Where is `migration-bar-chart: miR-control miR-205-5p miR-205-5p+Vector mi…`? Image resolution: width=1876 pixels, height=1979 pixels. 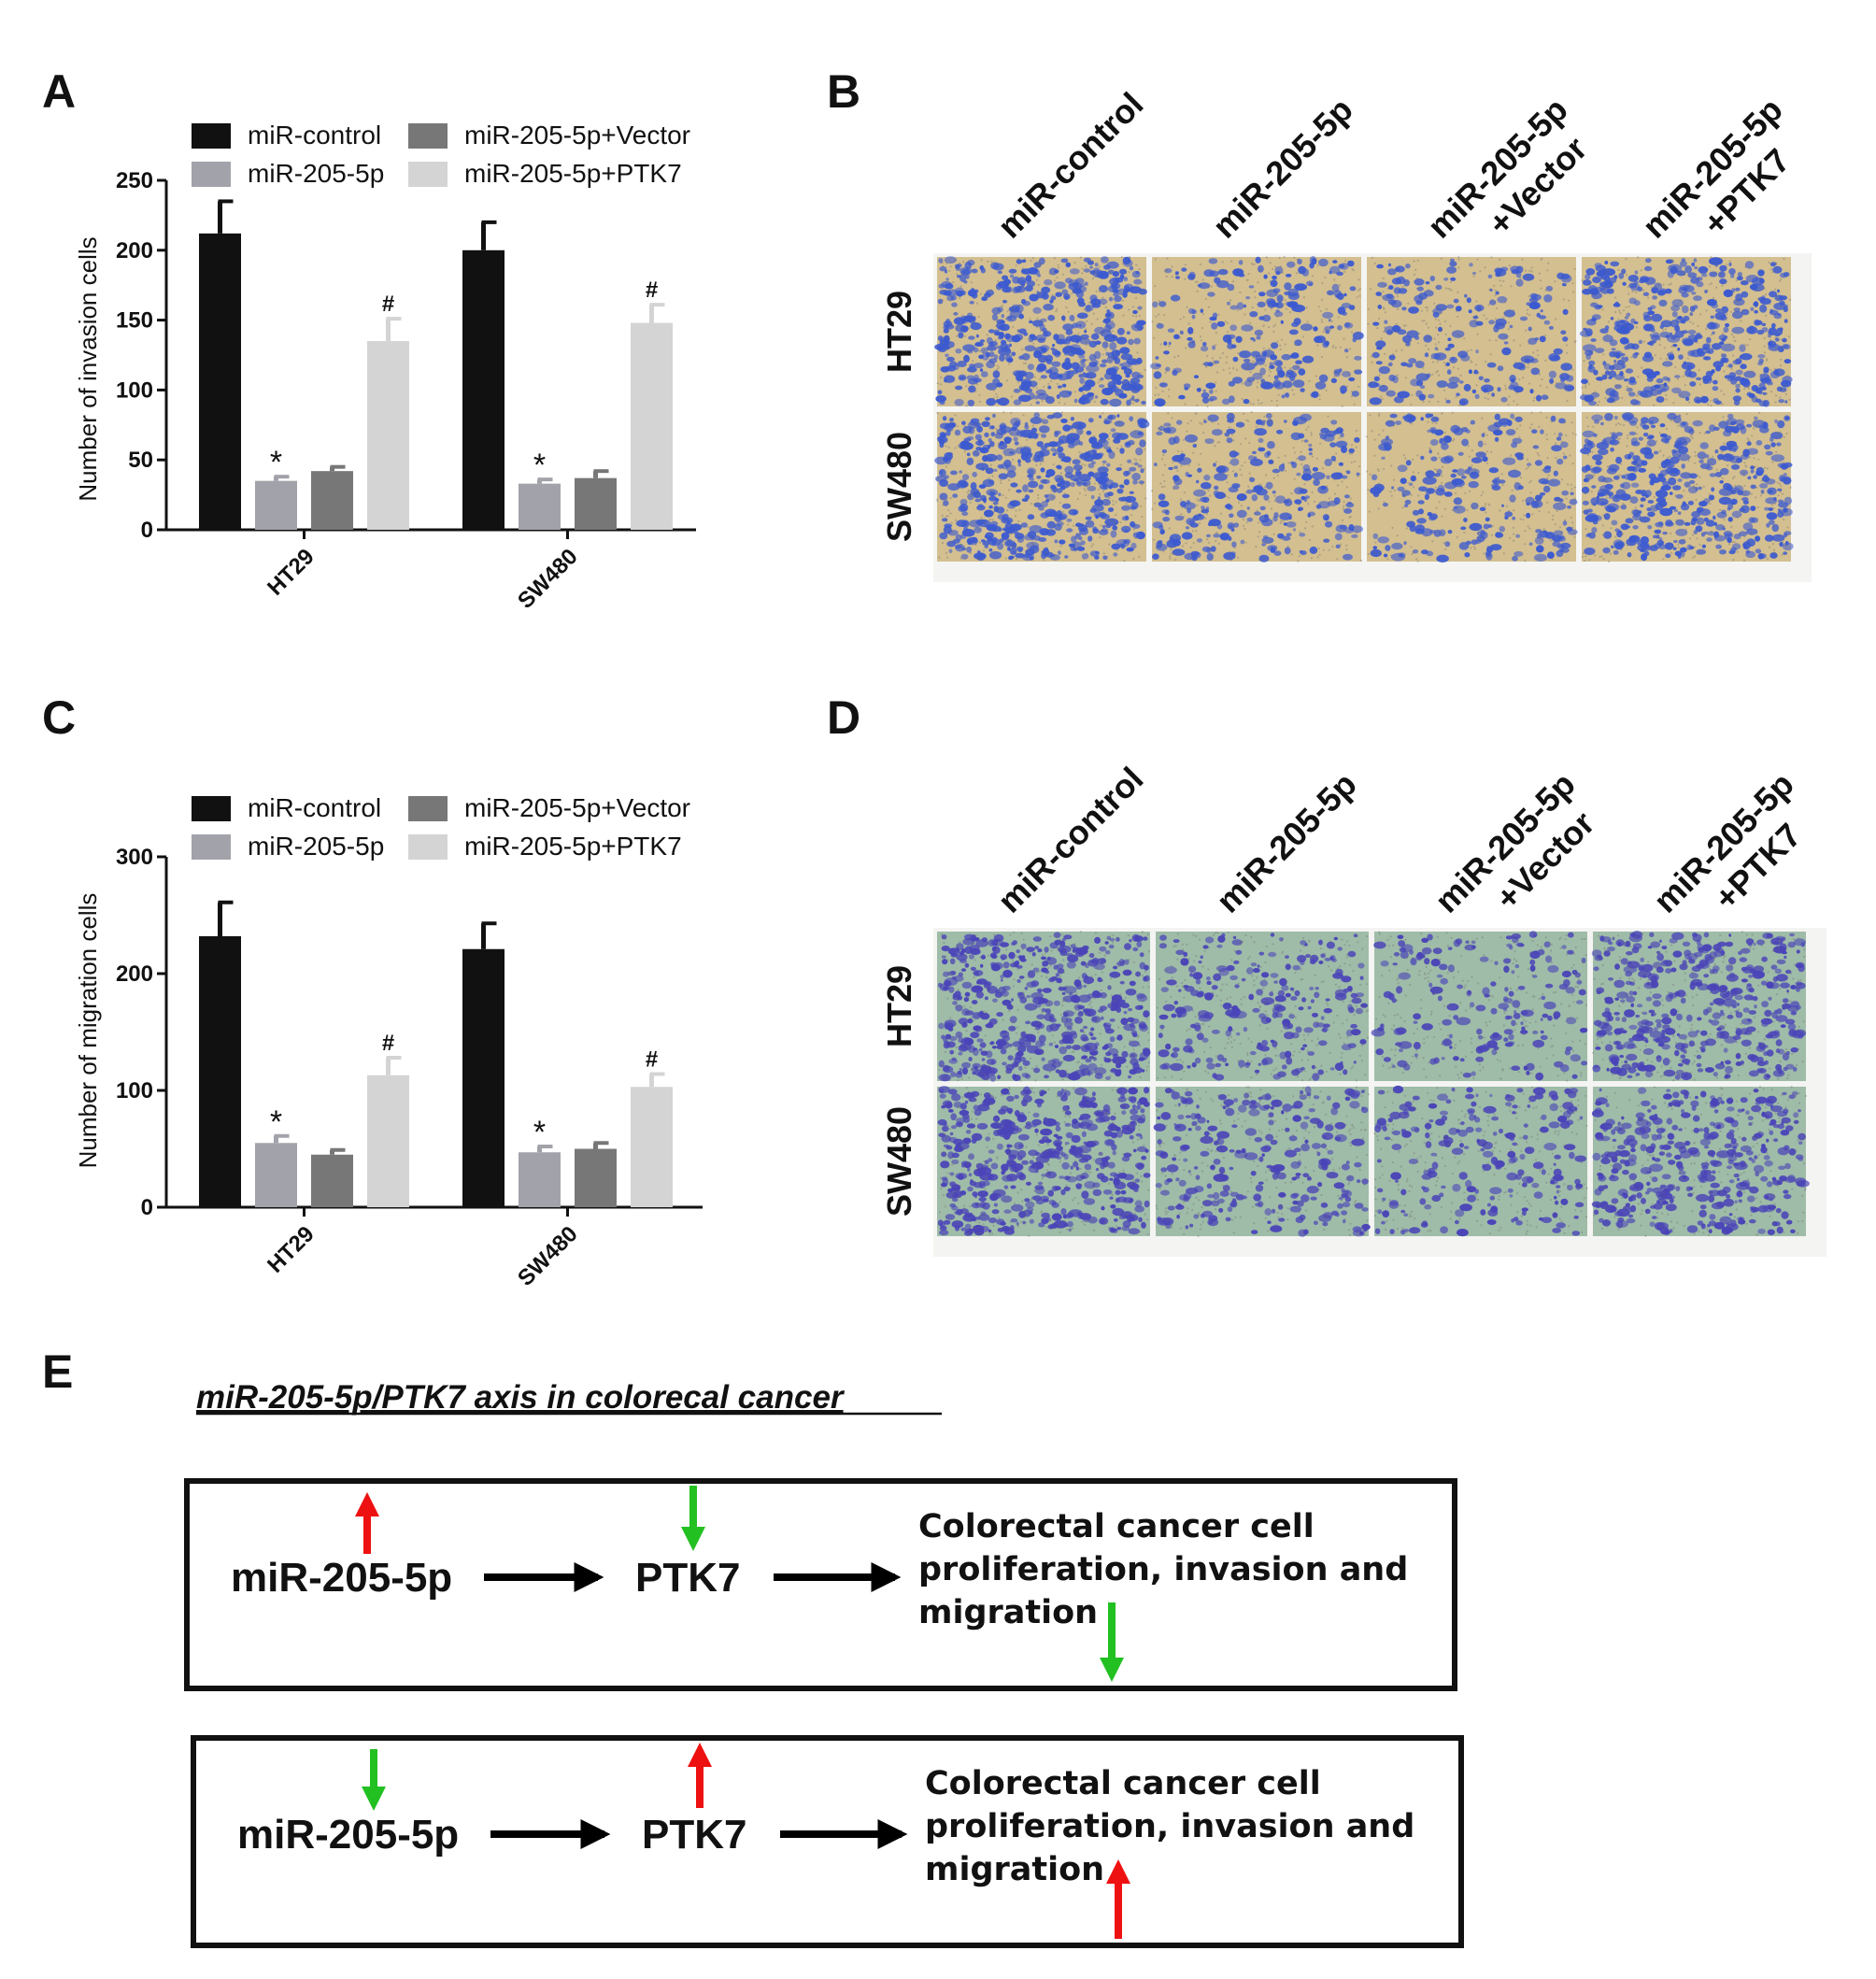 migration-bar-chart: miR-control miR-205-5p miR-205-5p+Vector mi… is located at coordinates (388, 1042).